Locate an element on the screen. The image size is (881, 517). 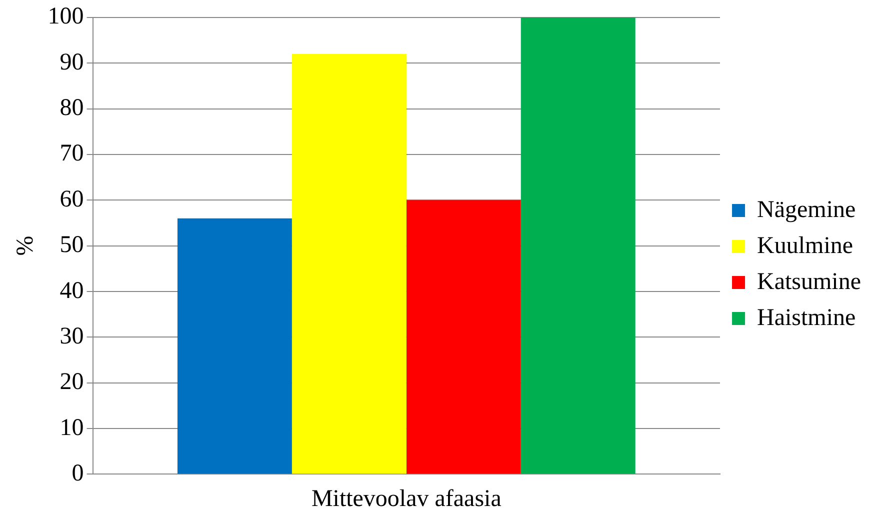
x-tick-label: Mittevoolav afaasia is located at coordinates (406, 499).